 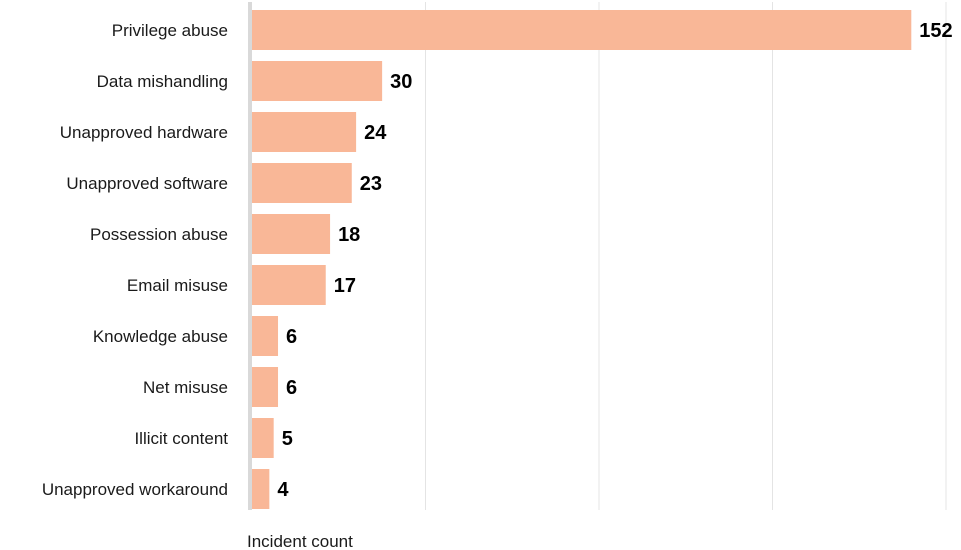 I want to click on category-label: Data mishandling, so click(x=162, y=81).